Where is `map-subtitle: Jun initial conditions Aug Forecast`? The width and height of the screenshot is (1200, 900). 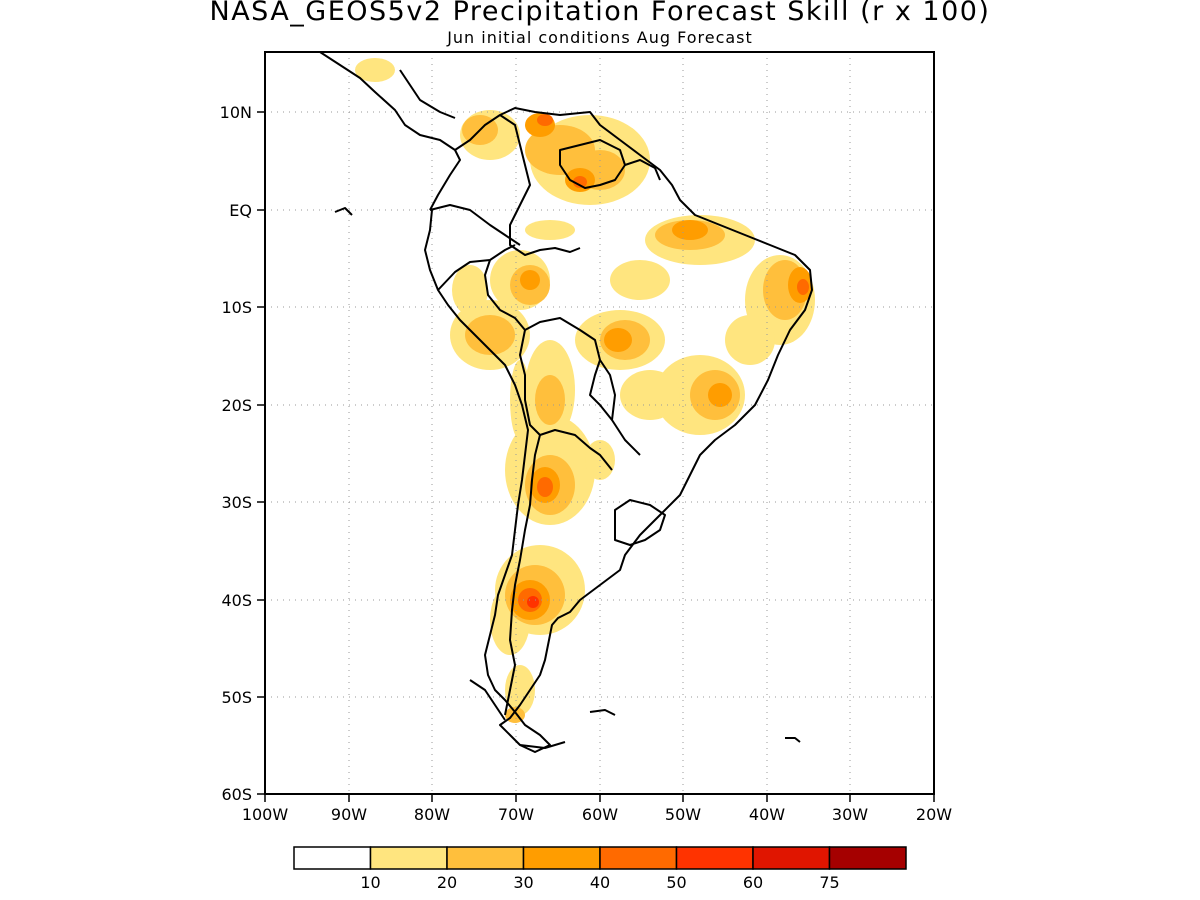 map-subtitle: Jun initial conditions Aug Forecast is located at coordinates (600, 37).